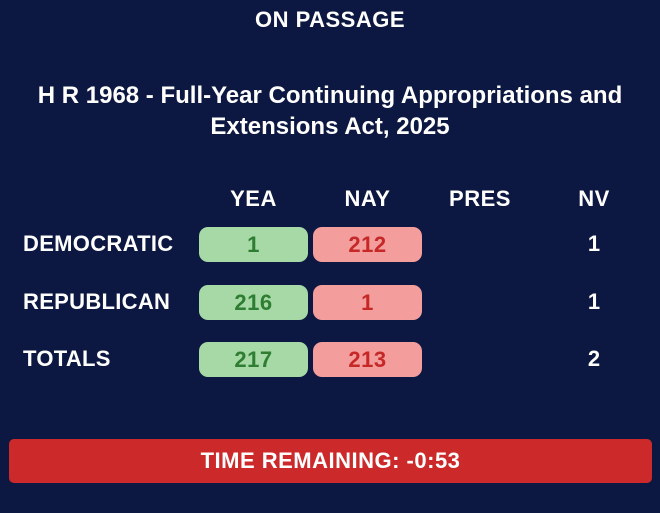  Describe the element at coordinates (480, 198) in the screenshot. I see `column-header-pres: PRES` at that location.